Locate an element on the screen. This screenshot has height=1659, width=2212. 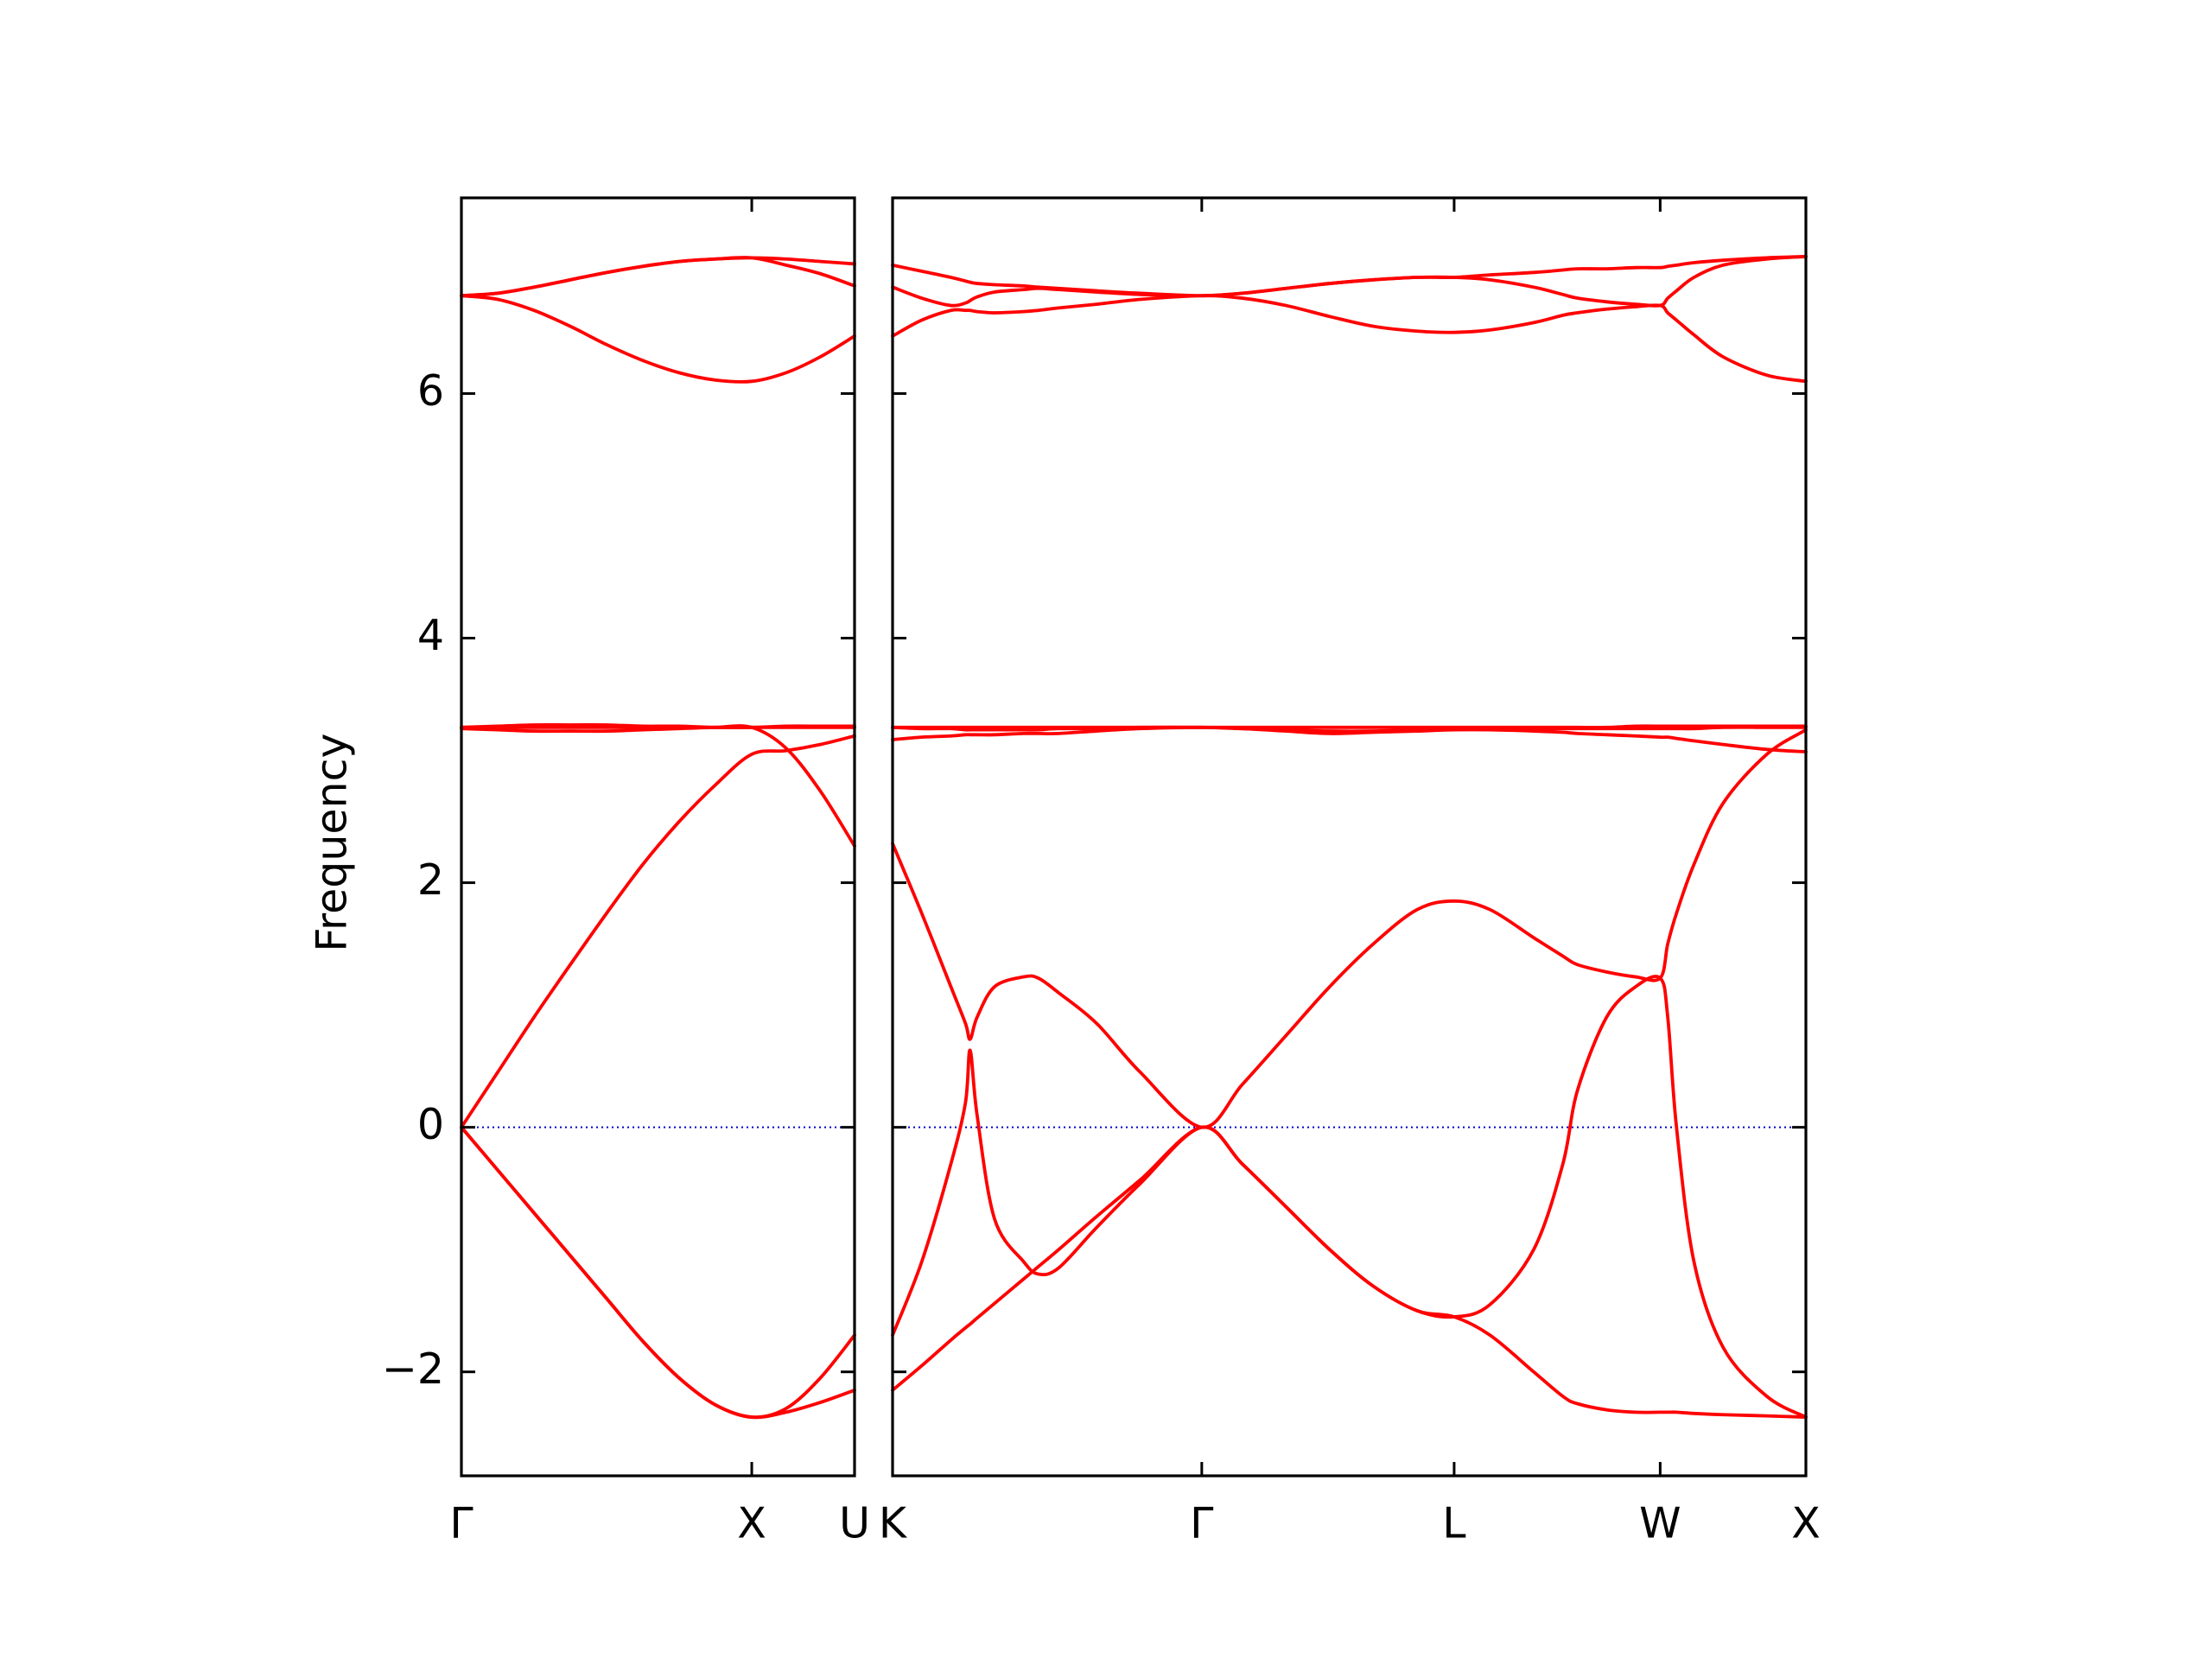
x-tick-label: K is located at coordinates (893, 1523).